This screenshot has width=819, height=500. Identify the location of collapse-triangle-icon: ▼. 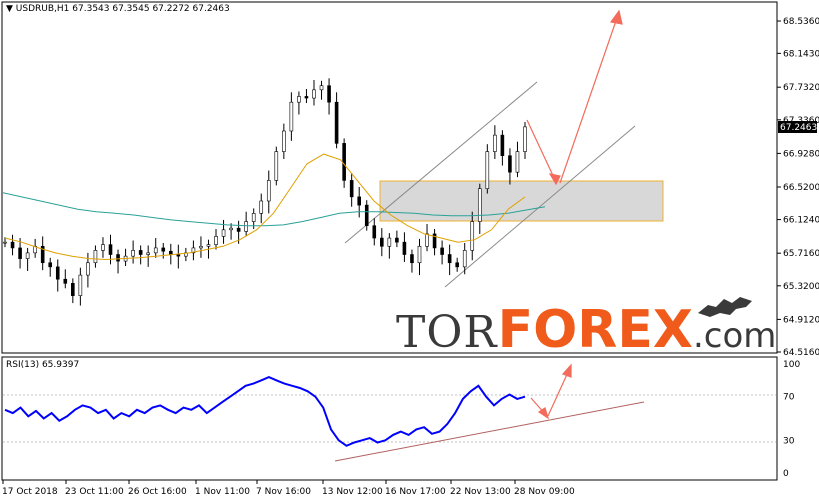
(9, 9).